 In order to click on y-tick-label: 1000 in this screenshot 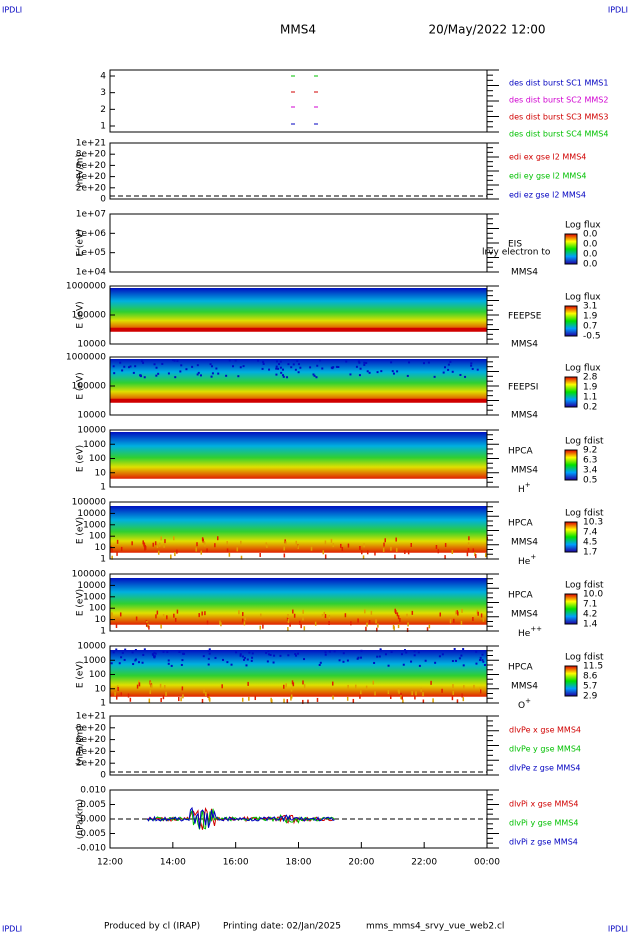, I will do `click(94, 597)`.